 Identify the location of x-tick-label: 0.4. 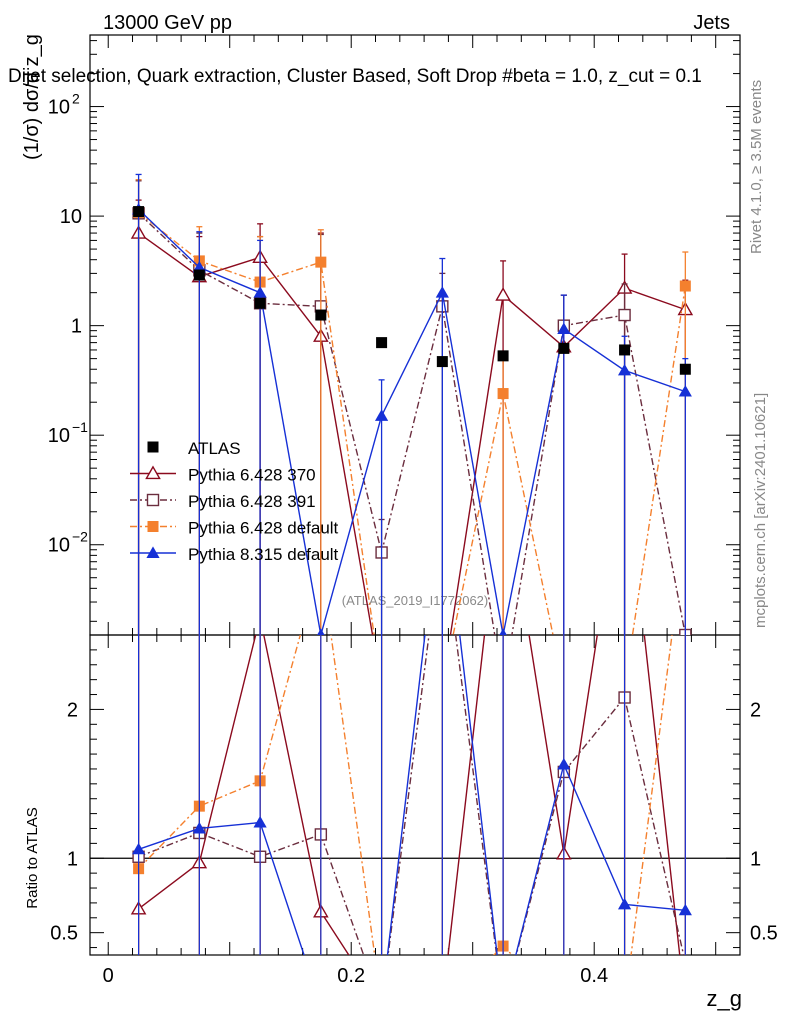
(594, 976).